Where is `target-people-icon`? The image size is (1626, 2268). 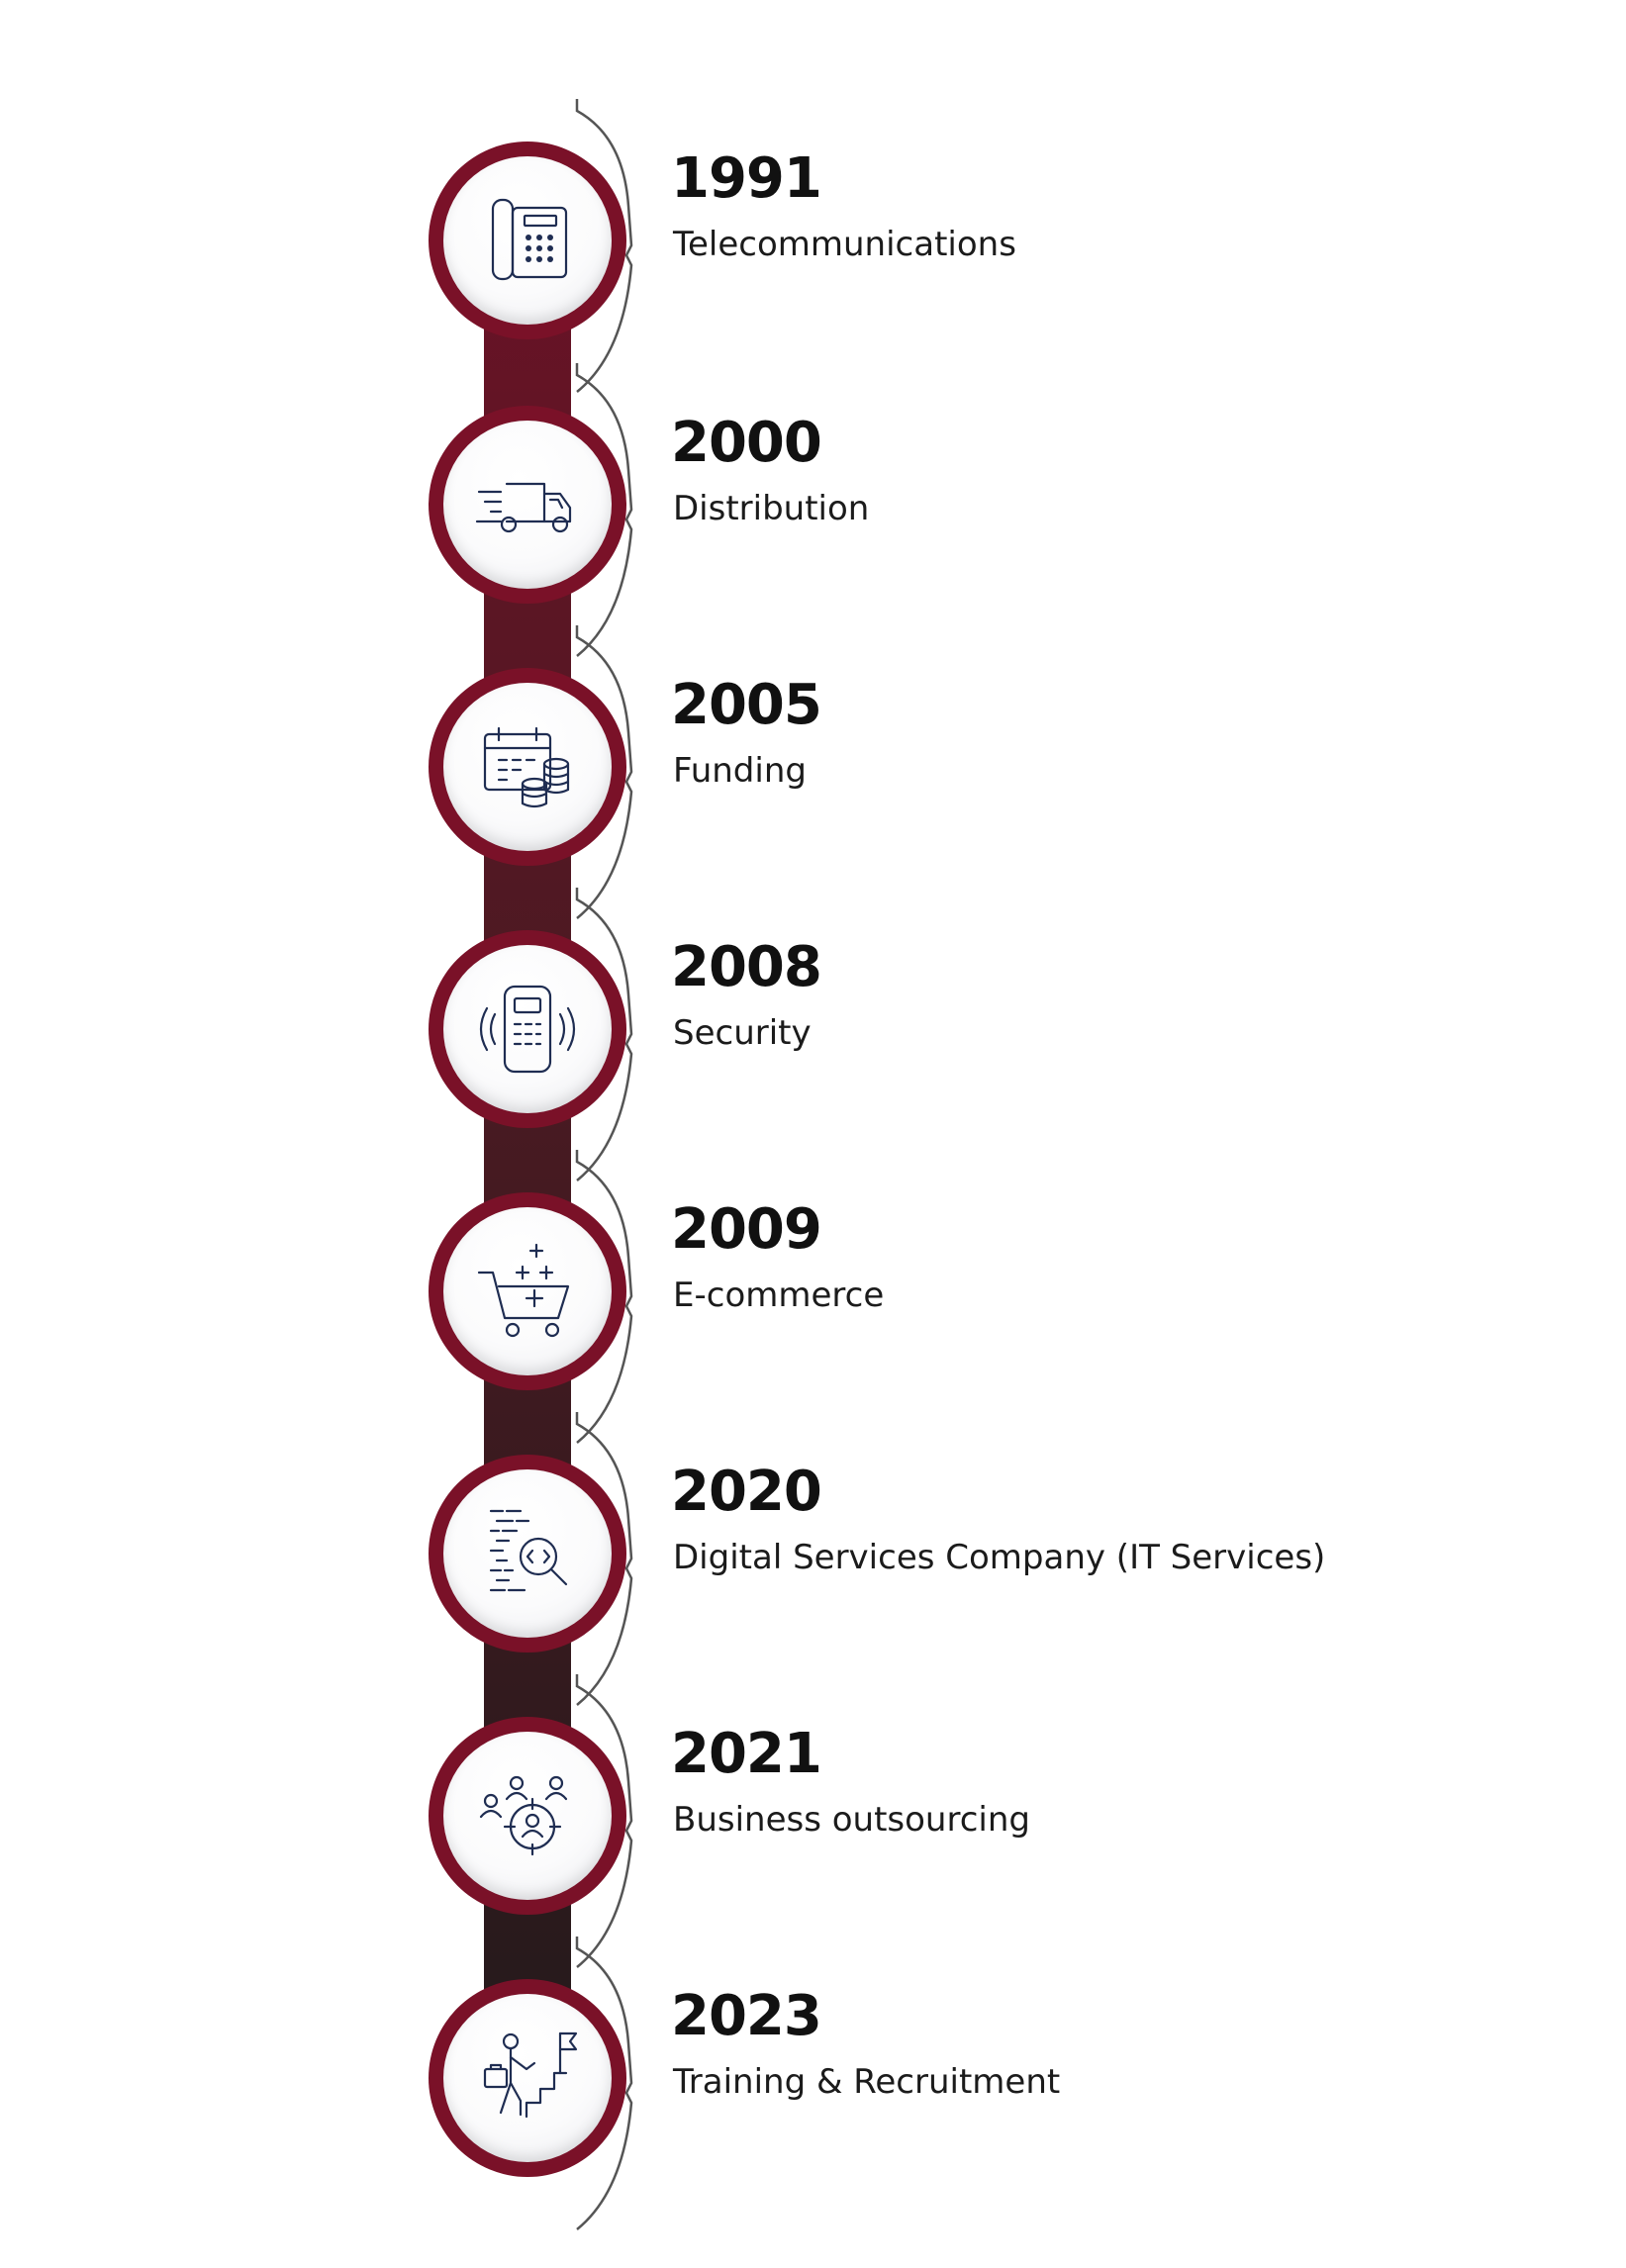
target-people-icon is located at coordinates (523, 1815).